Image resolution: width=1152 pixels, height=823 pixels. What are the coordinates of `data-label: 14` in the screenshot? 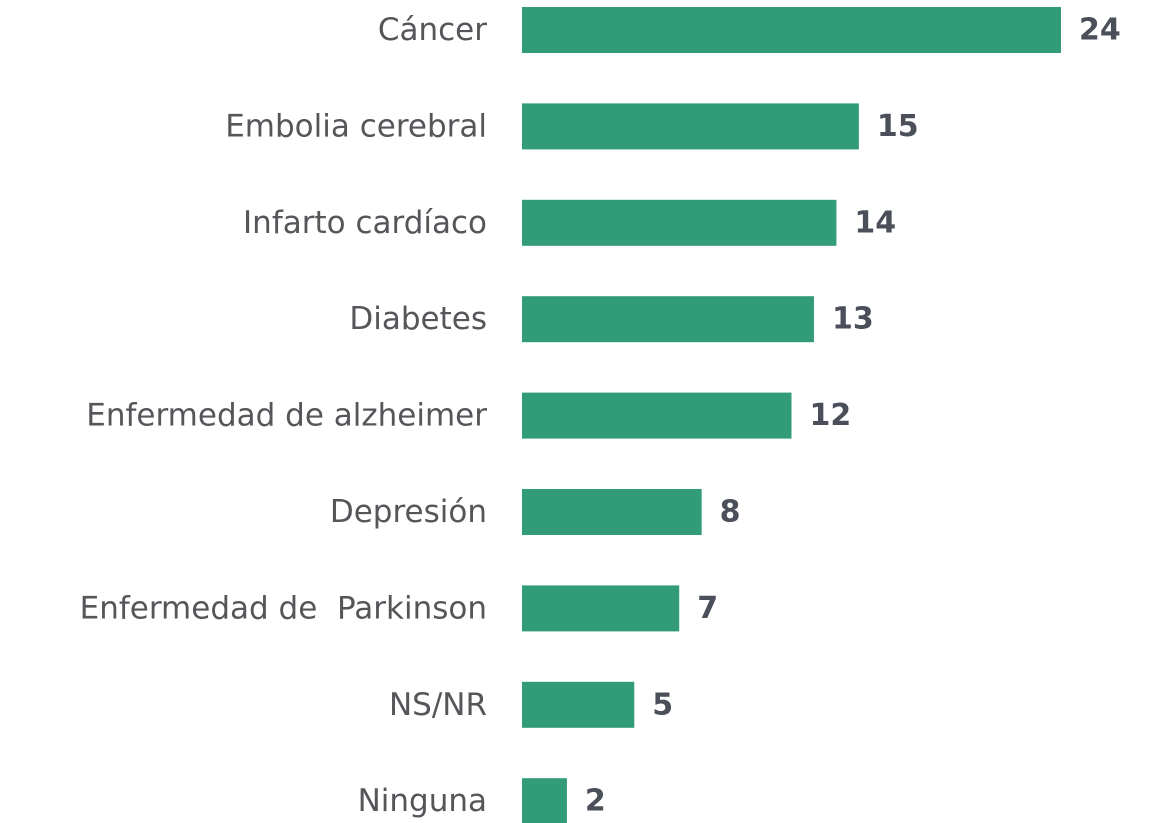 It's located at (875, 222).